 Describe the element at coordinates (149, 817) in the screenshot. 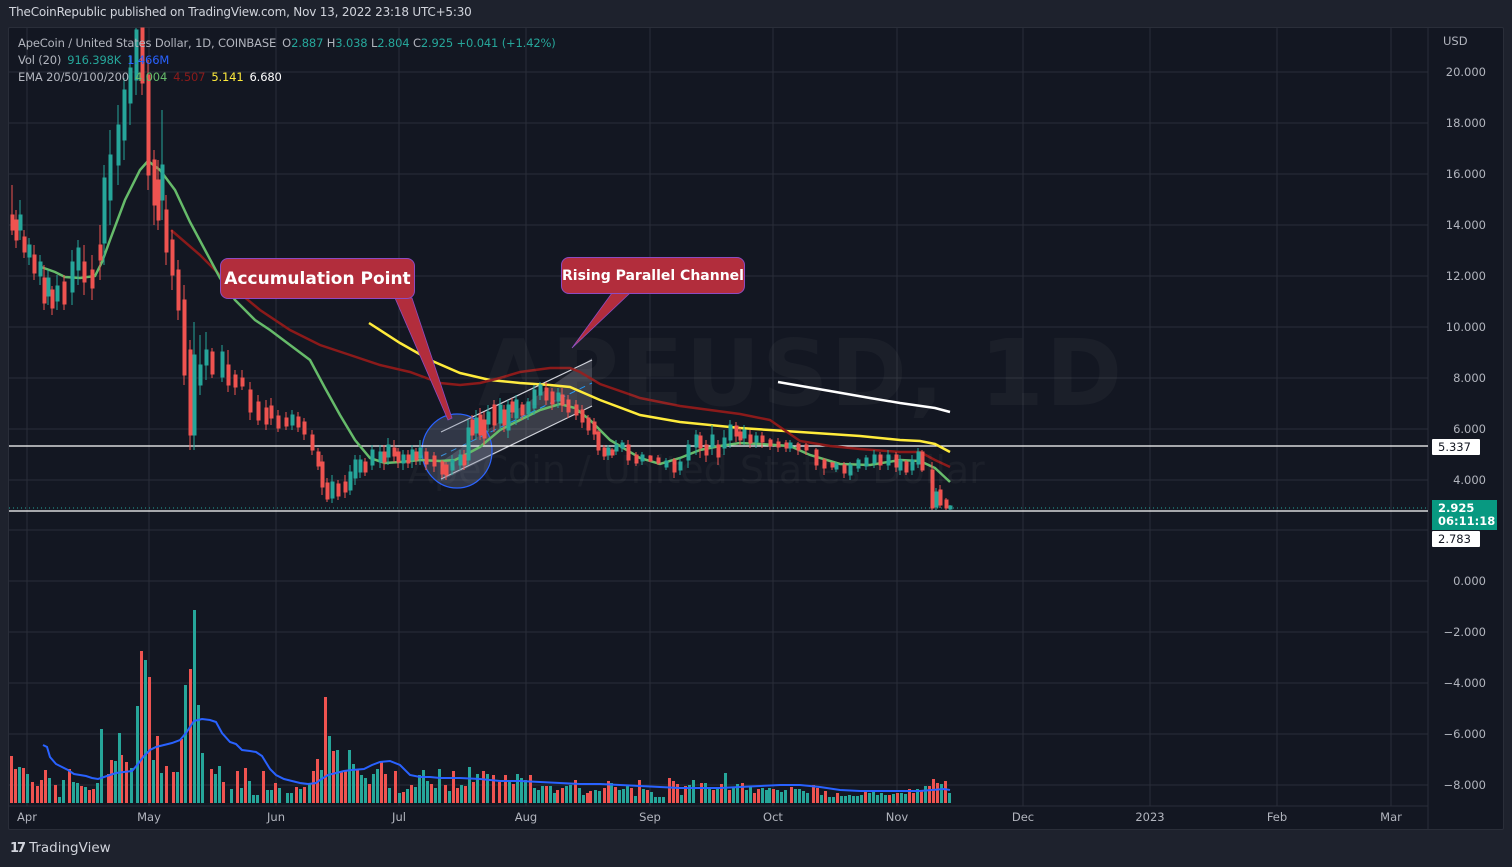

I see `time-tick: May` at that location.